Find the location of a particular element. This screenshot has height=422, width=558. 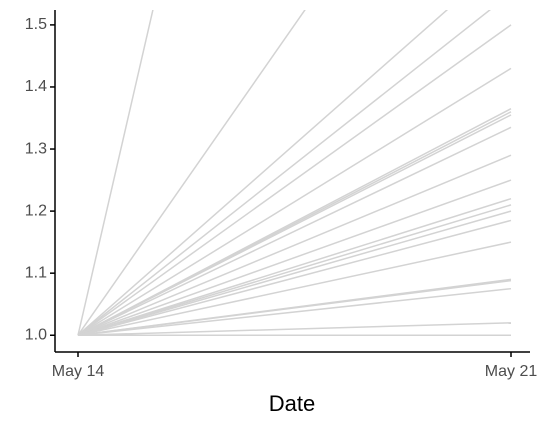

y-tick-label: 1.4 is located at coordinates (36, 86).